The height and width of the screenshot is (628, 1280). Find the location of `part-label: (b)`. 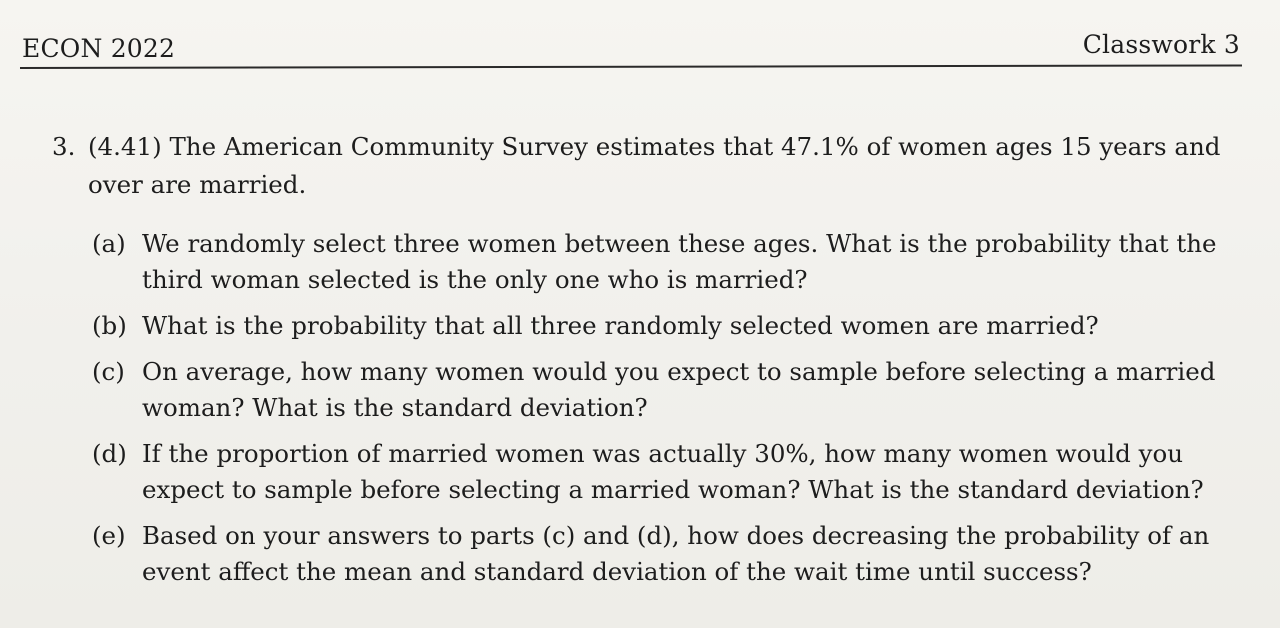

part-label: (b) is located at coordinates (109, 325).